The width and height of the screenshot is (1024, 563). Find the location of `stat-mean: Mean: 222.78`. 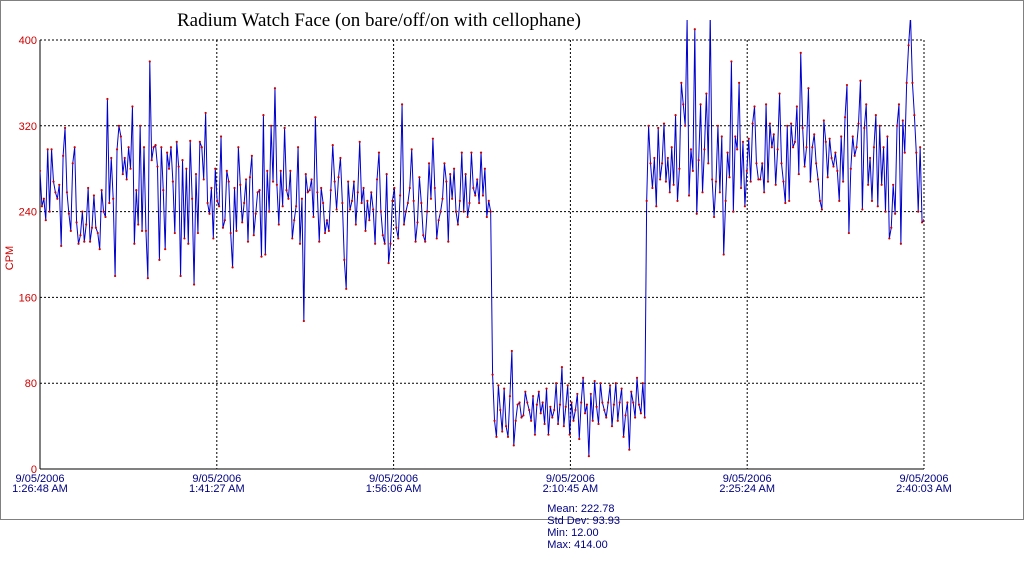

stat-mean: Mean: 222.78 is located at coordinates (581, 509).